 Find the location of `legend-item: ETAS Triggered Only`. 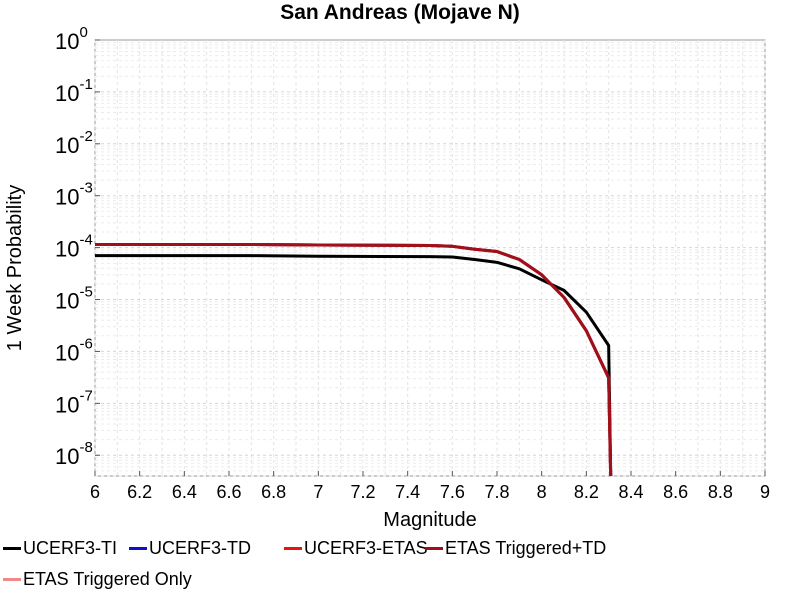

legend-item: ETAS Triggered Only is located at coordinates (97, 579).